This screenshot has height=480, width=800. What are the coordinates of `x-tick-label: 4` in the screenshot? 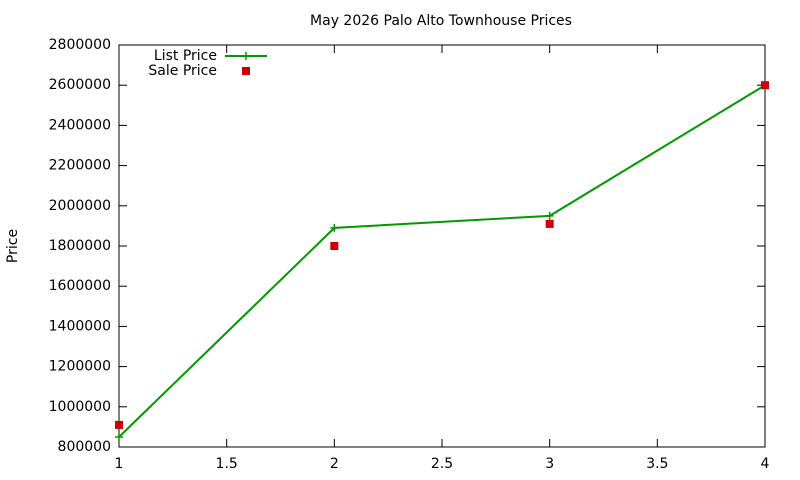 It's located at (765, 464).